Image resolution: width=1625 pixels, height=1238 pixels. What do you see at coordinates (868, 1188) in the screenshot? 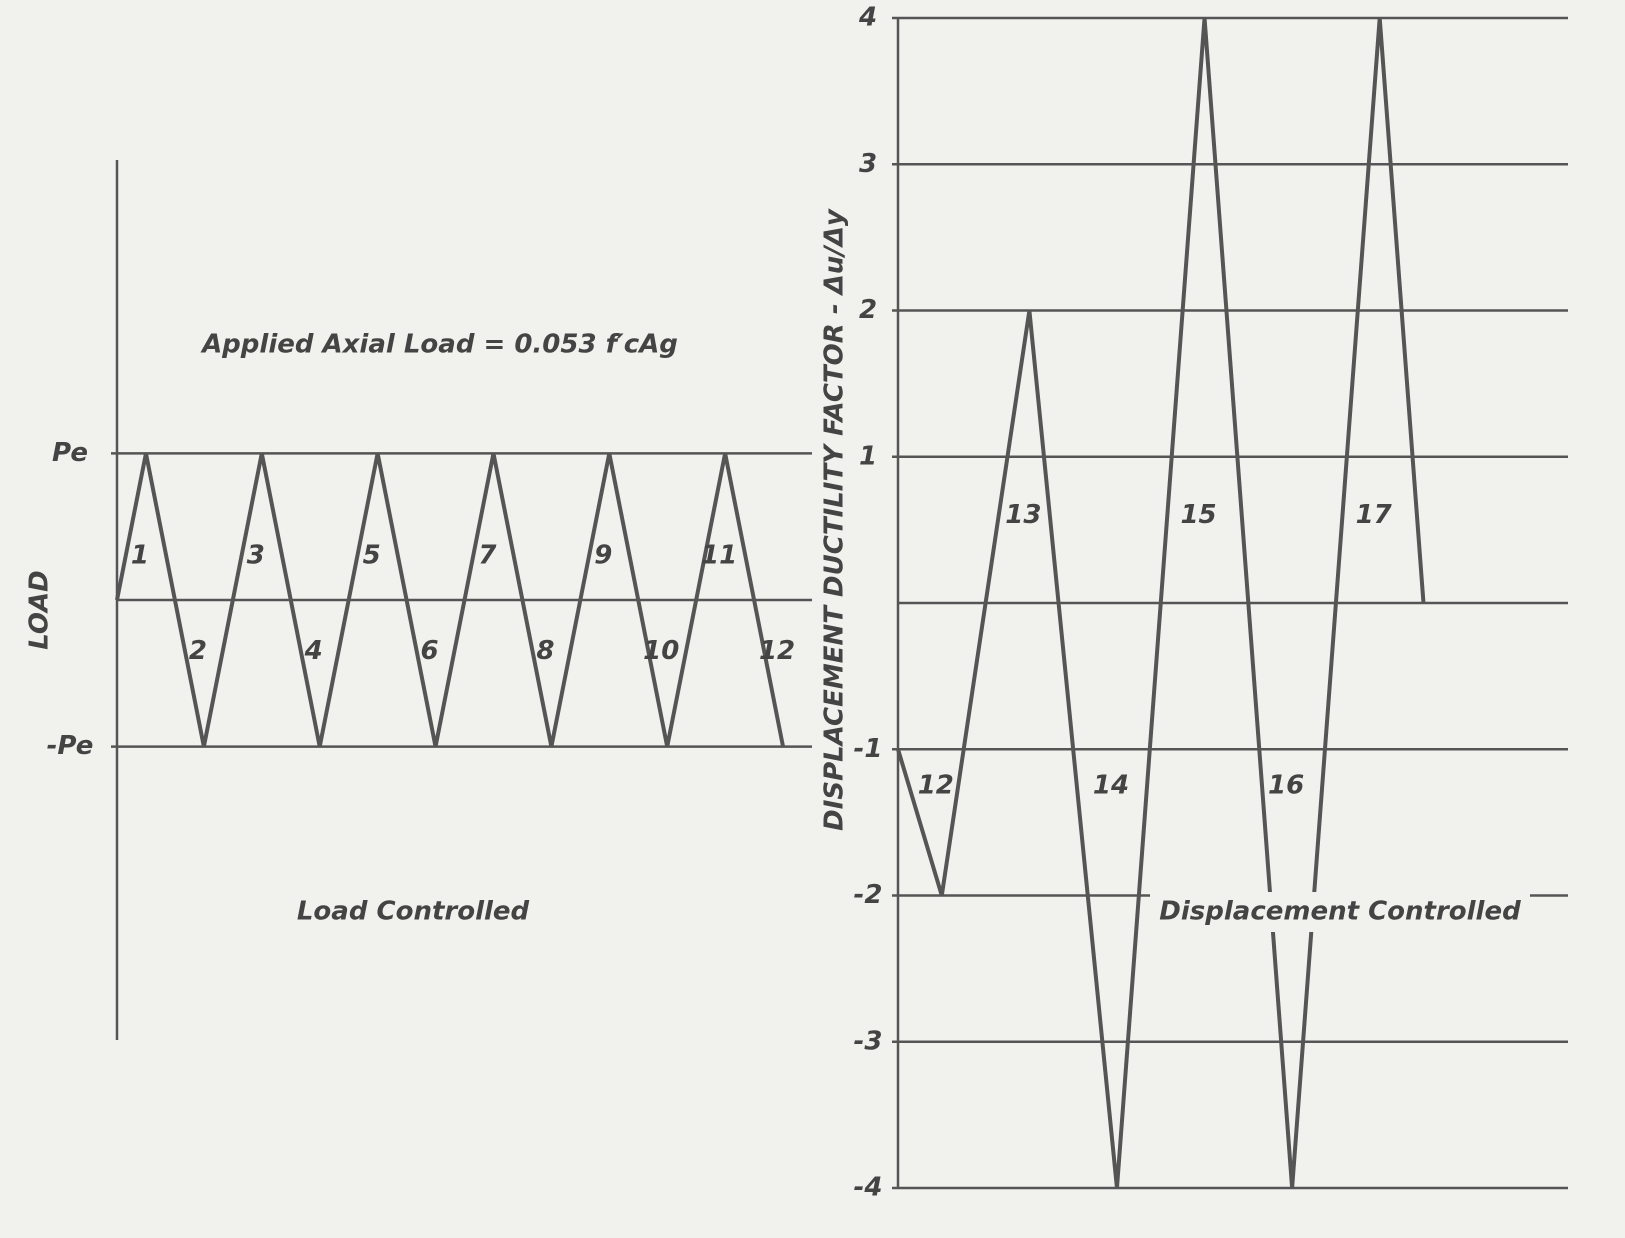
I see `y-tick-label: -4` at bounding box center [868, 1188].